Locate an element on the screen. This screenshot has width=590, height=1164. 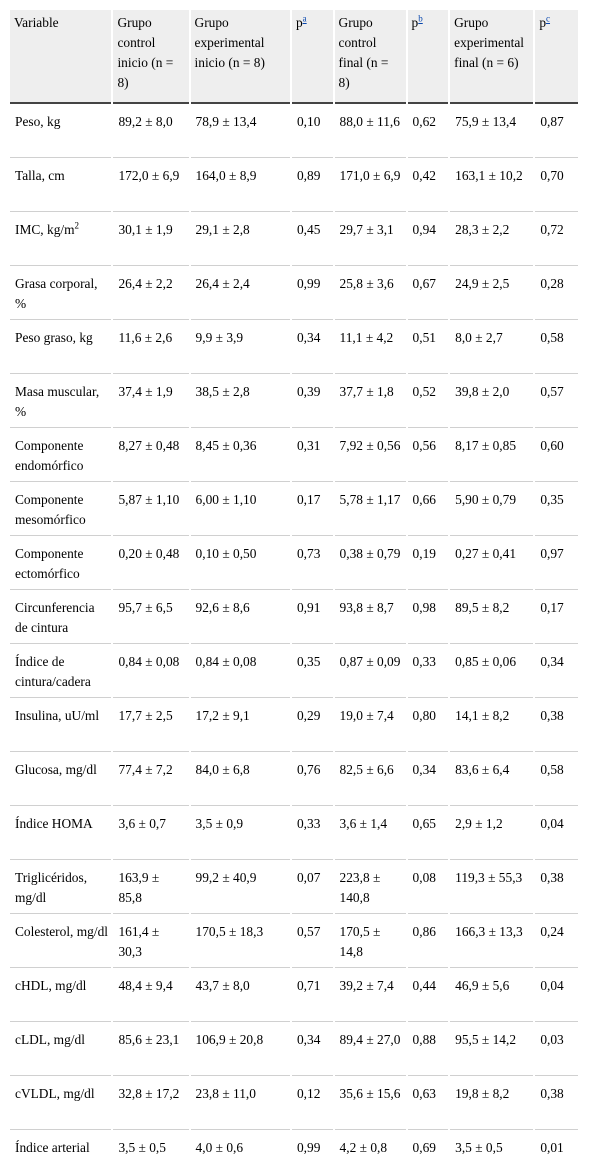
cell-control-start: 89,2 ± 8,0 is located at coordinates (151, 132).